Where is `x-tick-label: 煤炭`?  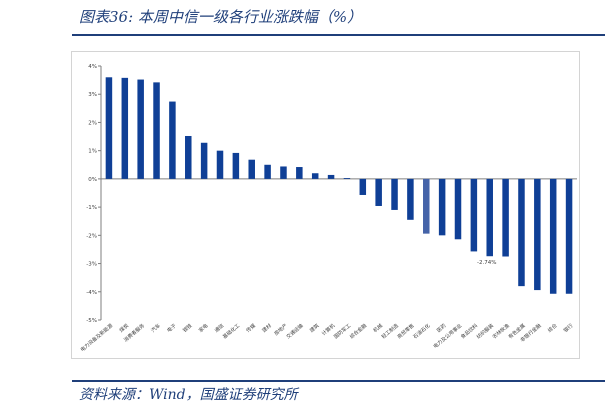
x-tick-label: 煤炭 is located at coordinates (124, 328).